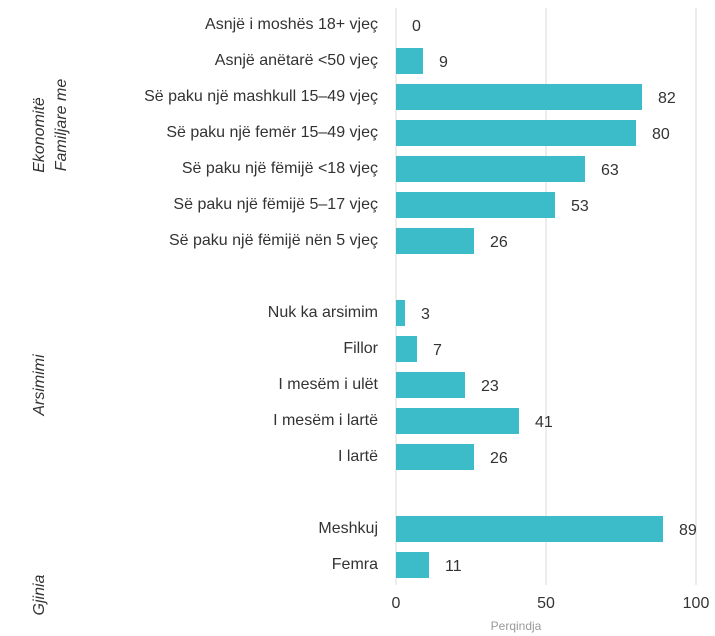 Image resolution: width=715 pixels, height=636 pixels. Describe the element at coordinates (355, 564) in the screenshot. I see `y-tick-label: Femra` at that location.